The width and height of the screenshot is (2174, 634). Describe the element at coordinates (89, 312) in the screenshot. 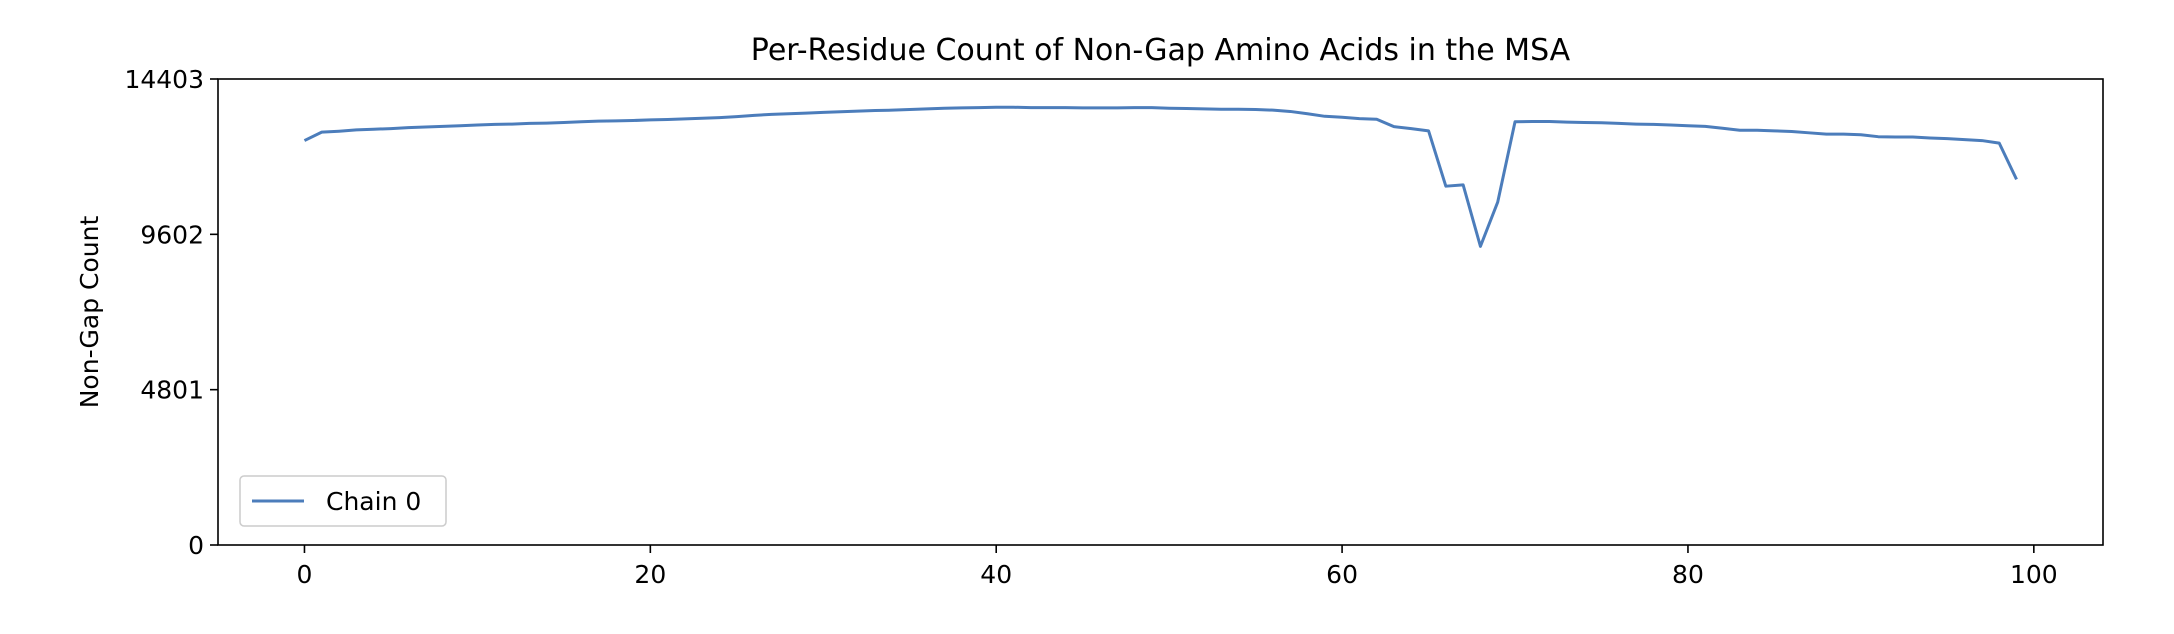

I see `y-axis-label: Non-Gap Count` at that location.